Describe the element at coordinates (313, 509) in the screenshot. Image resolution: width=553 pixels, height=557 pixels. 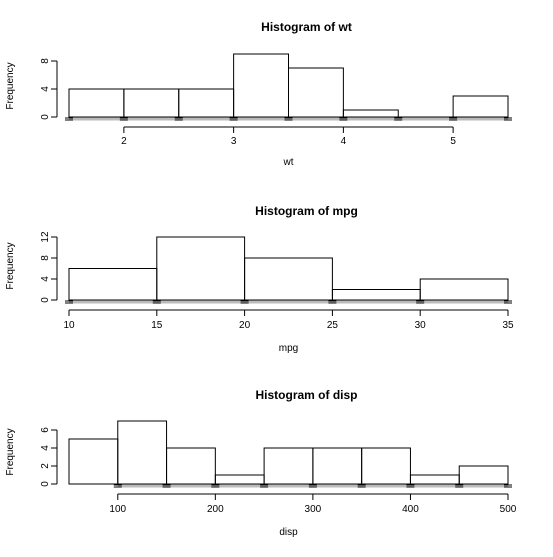
I see `x-tick-label: 300` at that location.